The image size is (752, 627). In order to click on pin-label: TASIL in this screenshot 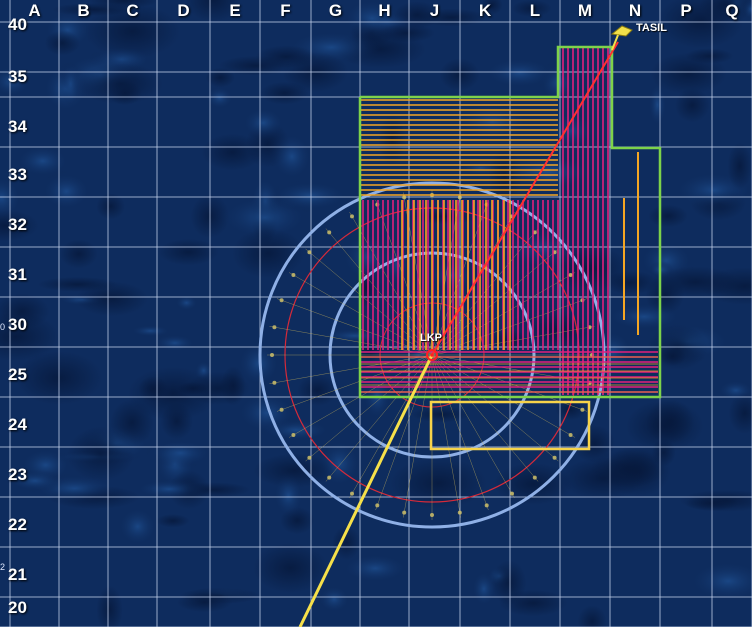, I will do `click(651, 28)`.